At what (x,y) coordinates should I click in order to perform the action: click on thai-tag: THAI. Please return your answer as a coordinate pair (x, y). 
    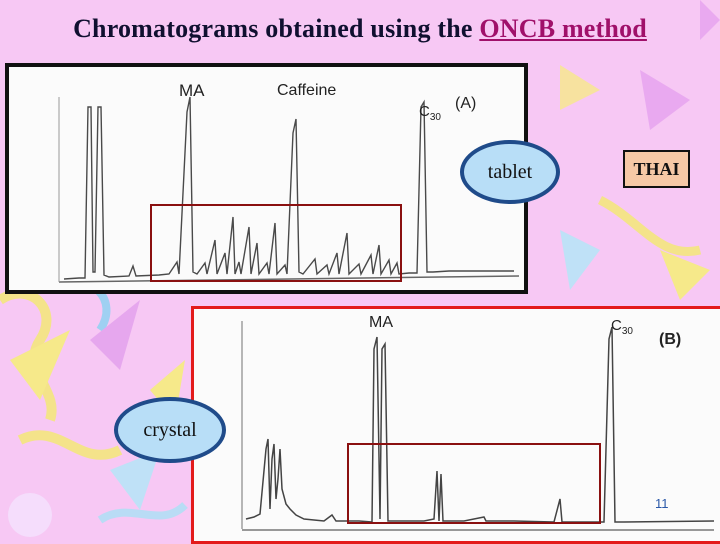
    Looking at the image, I should click on (656, 169).